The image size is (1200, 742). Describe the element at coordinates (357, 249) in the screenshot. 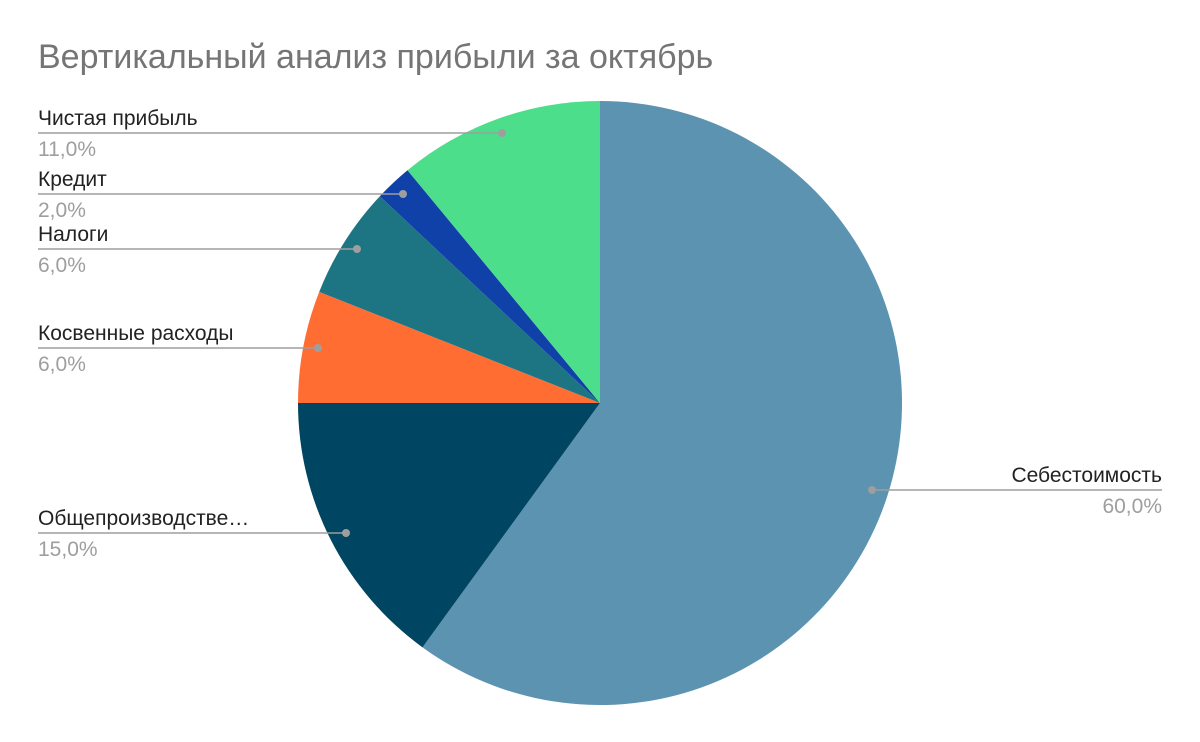

I see `leader-dot-nalogi` at that location.